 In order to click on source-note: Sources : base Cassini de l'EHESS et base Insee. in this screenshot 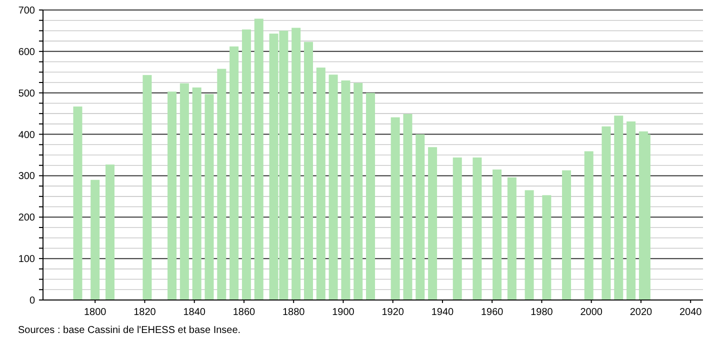, I will do `click(129, 330)`.